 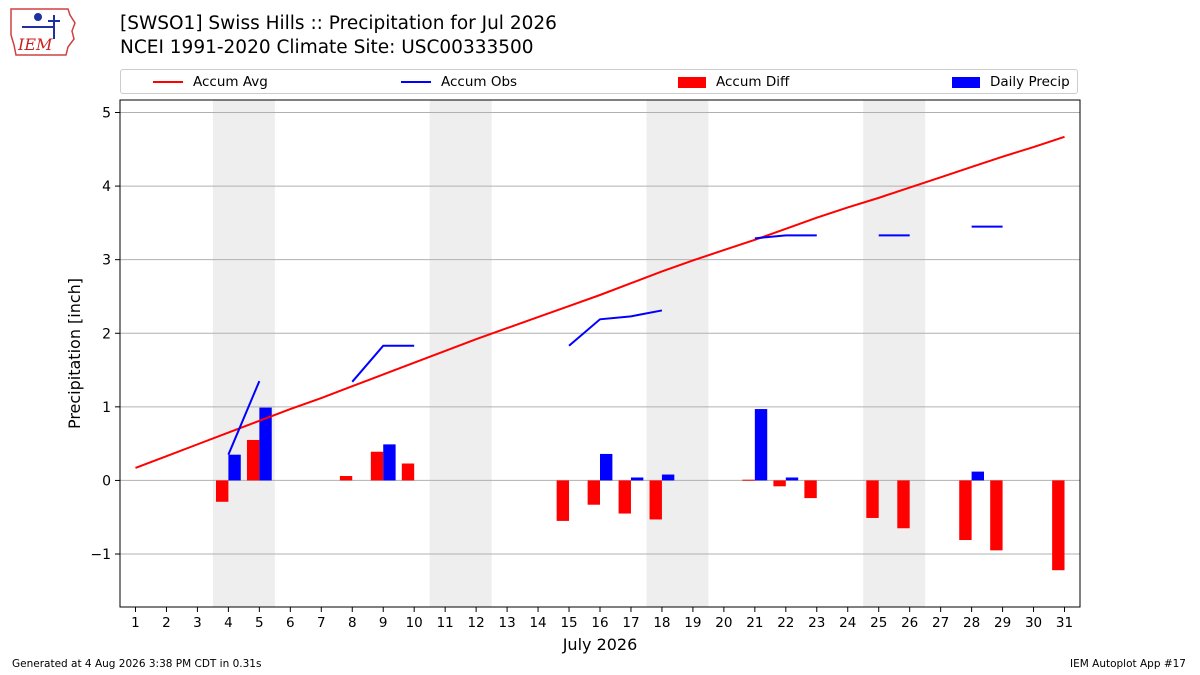 What do you see at coordinates (41, 26) in the screenshot?
I see `weather-station-icon` at bounding box center [41, 26].